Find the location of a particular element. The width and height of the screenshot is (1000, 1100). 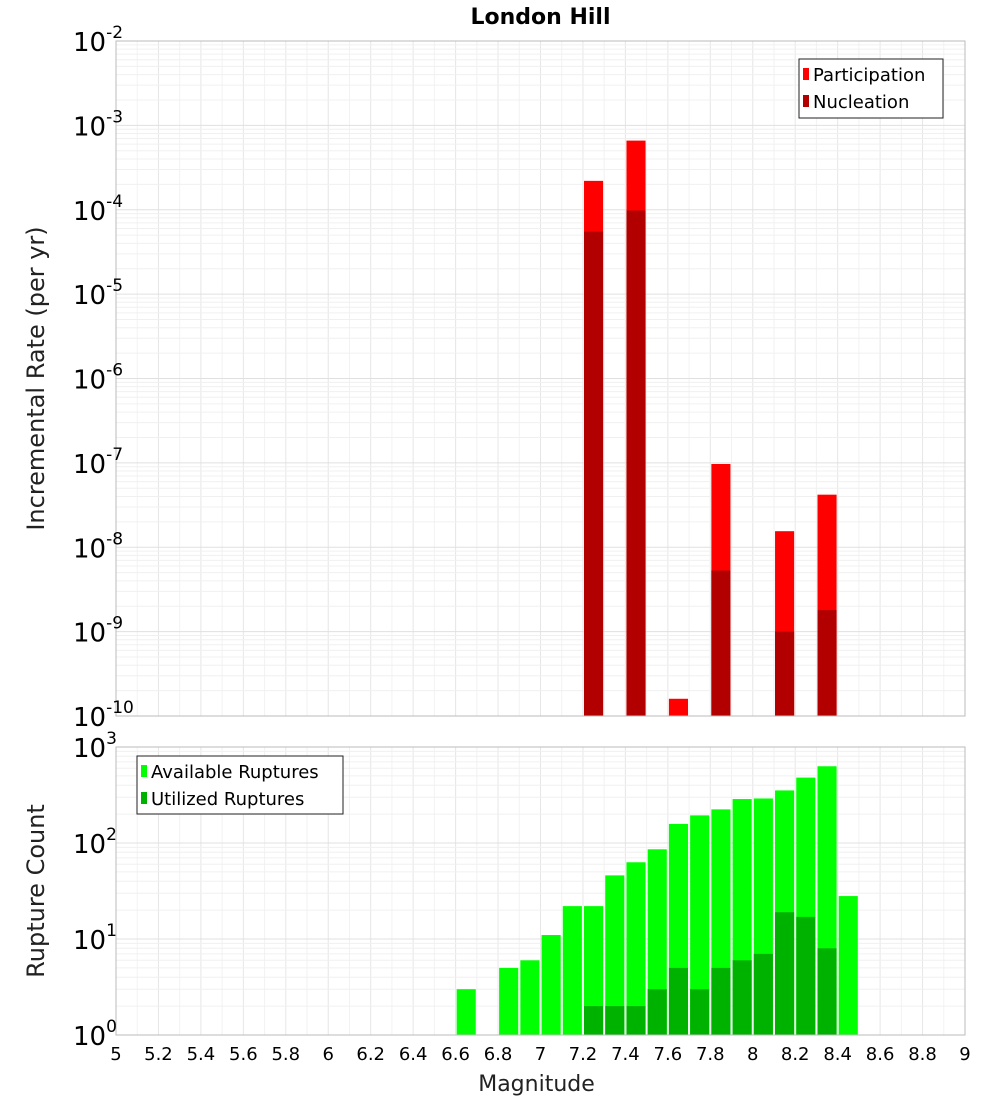

x-tick-label: 5.4 is located at coordinates (201, 1054).